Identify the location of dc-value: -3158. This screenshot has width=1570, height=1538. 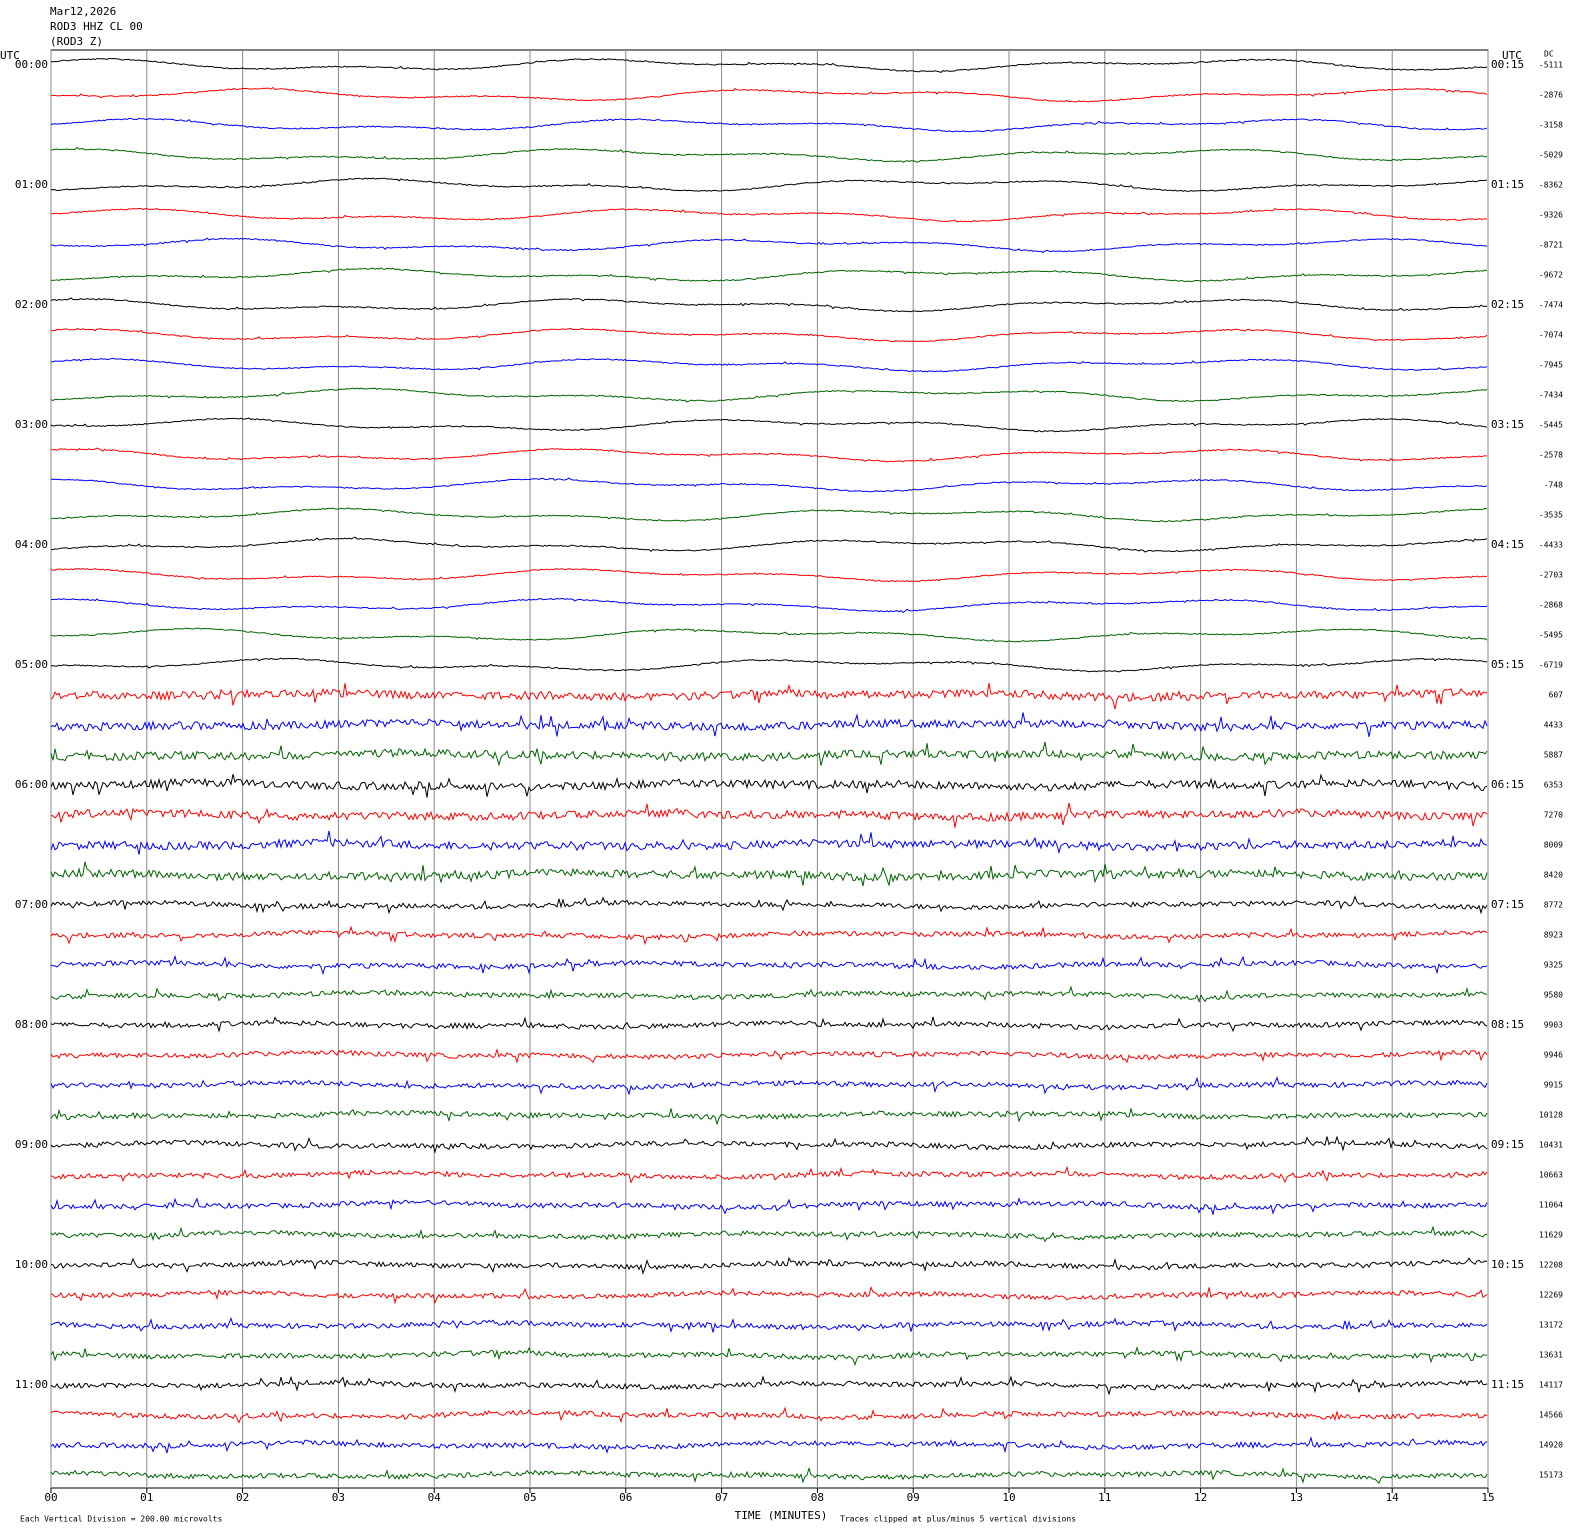
(1551, 125).